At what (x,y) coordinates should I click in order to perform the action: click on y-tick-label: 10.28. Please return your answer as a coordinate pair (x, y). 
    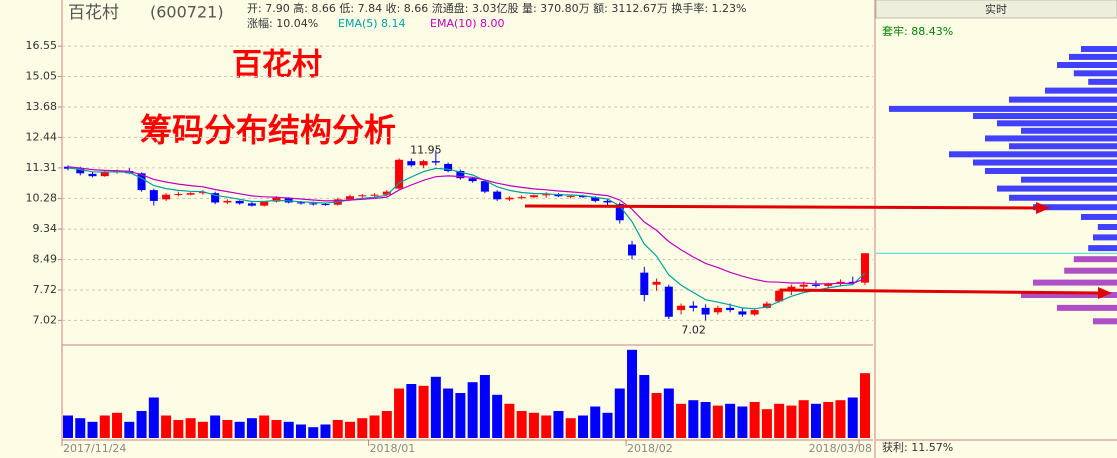
    Looking at the image, I should click on (42, 197).